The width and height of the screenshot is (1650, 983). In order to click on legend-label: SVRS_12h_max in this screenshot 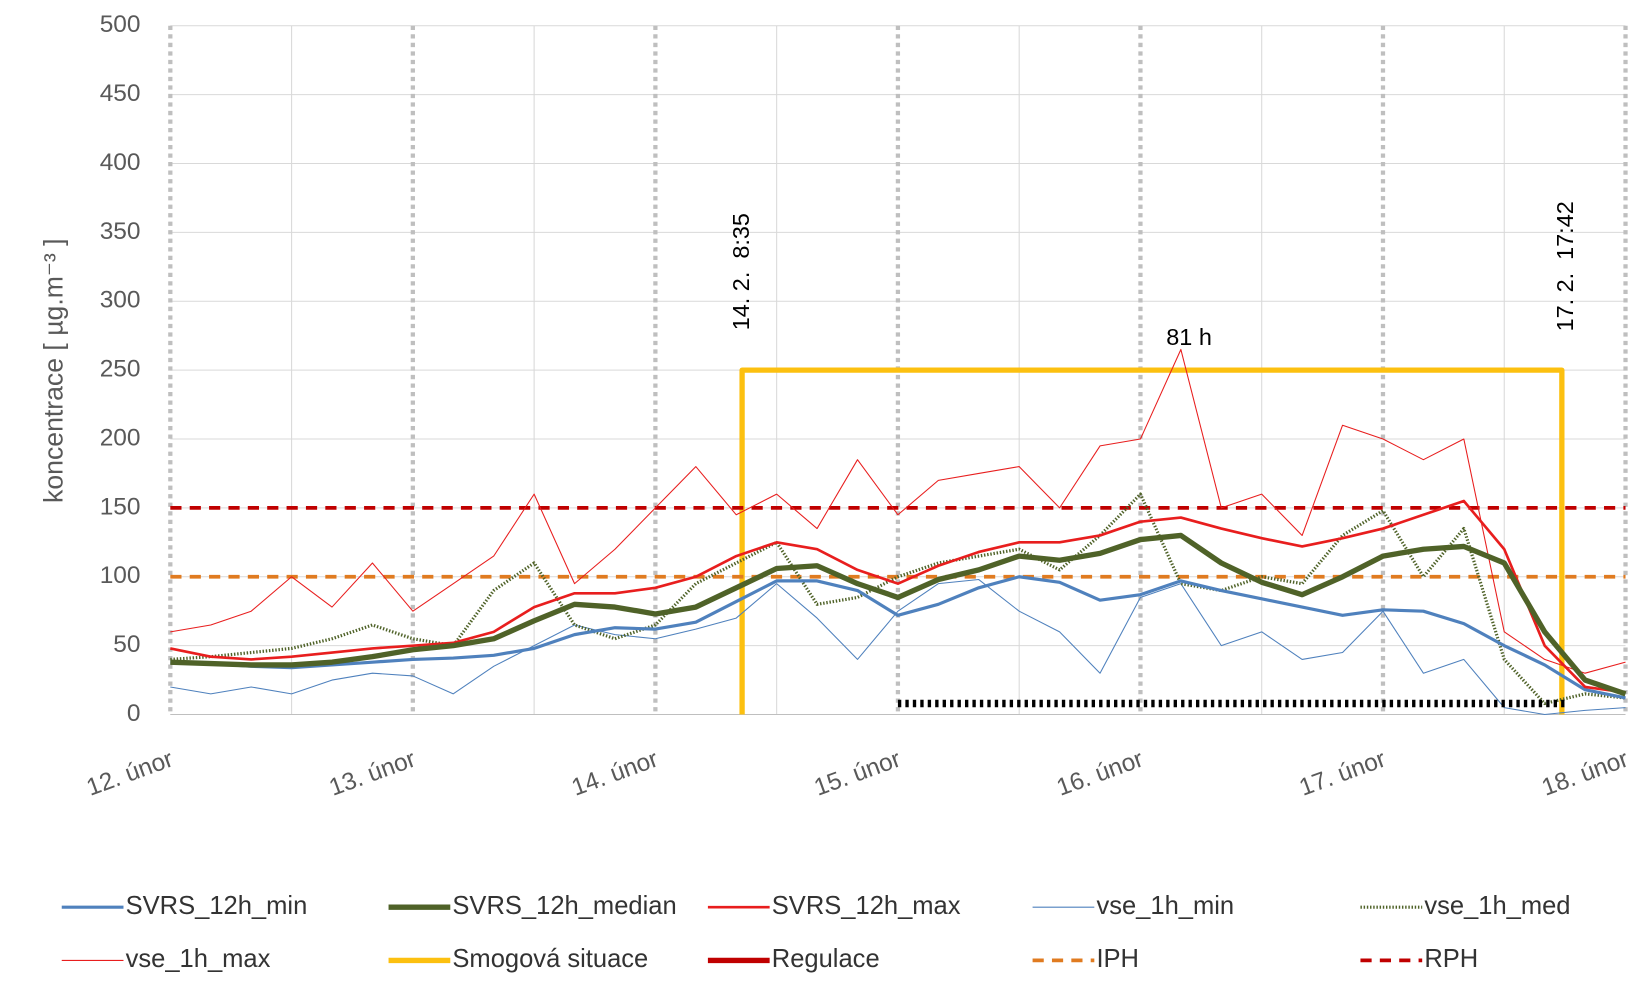, I will do `click(866, 906)`.